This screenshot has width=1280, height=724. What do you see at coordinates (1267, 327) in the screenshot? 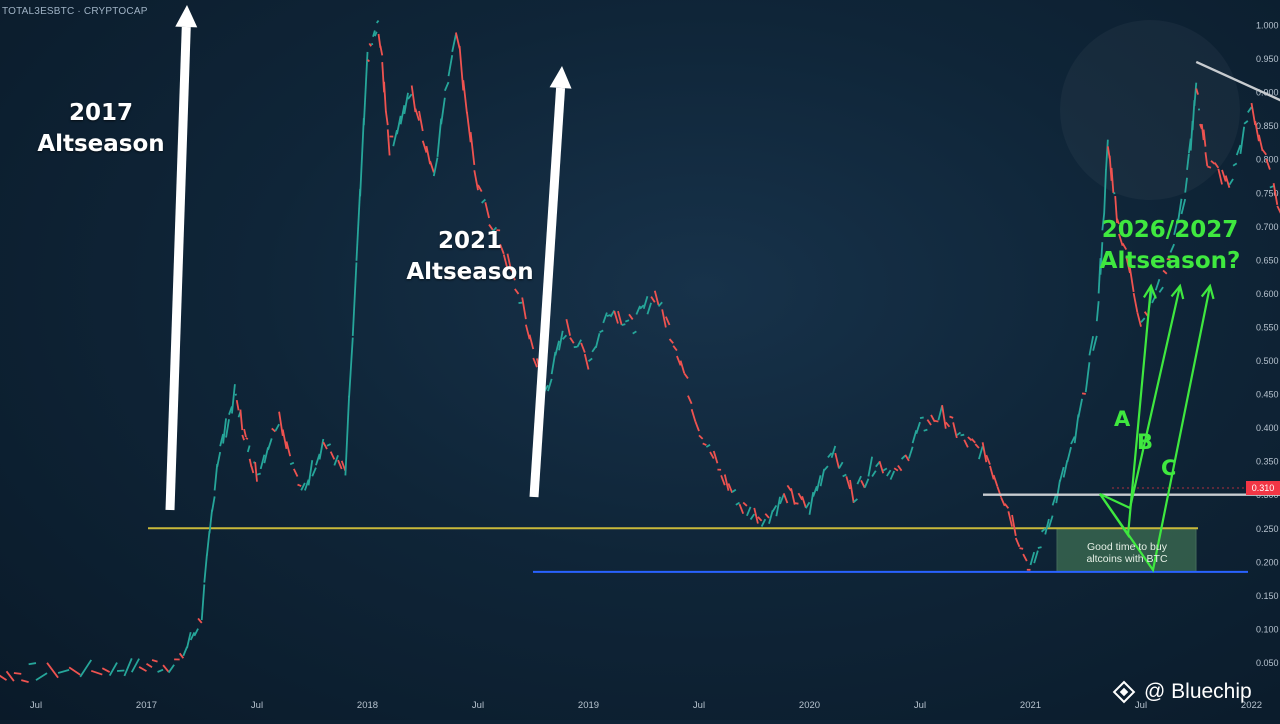
I see `y-tick-label: 0.550` at bounding box center [1267, 327].